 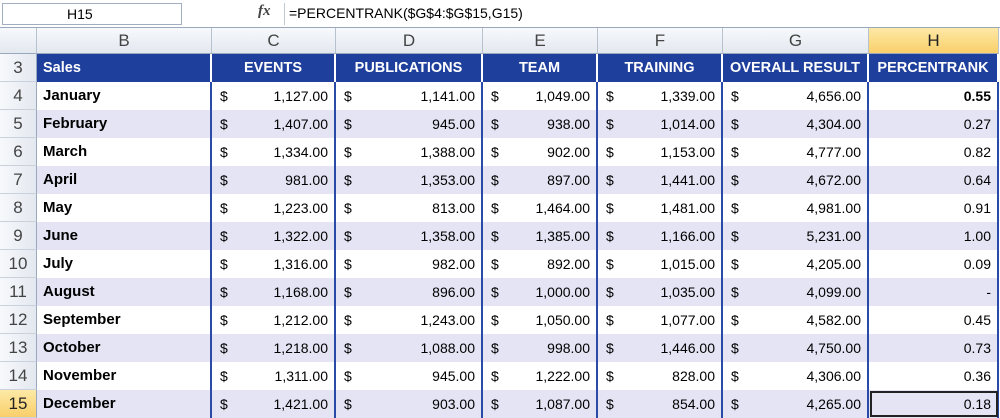 I want to click on percentrank-cell: 0.64, so click(x=934, y=180).